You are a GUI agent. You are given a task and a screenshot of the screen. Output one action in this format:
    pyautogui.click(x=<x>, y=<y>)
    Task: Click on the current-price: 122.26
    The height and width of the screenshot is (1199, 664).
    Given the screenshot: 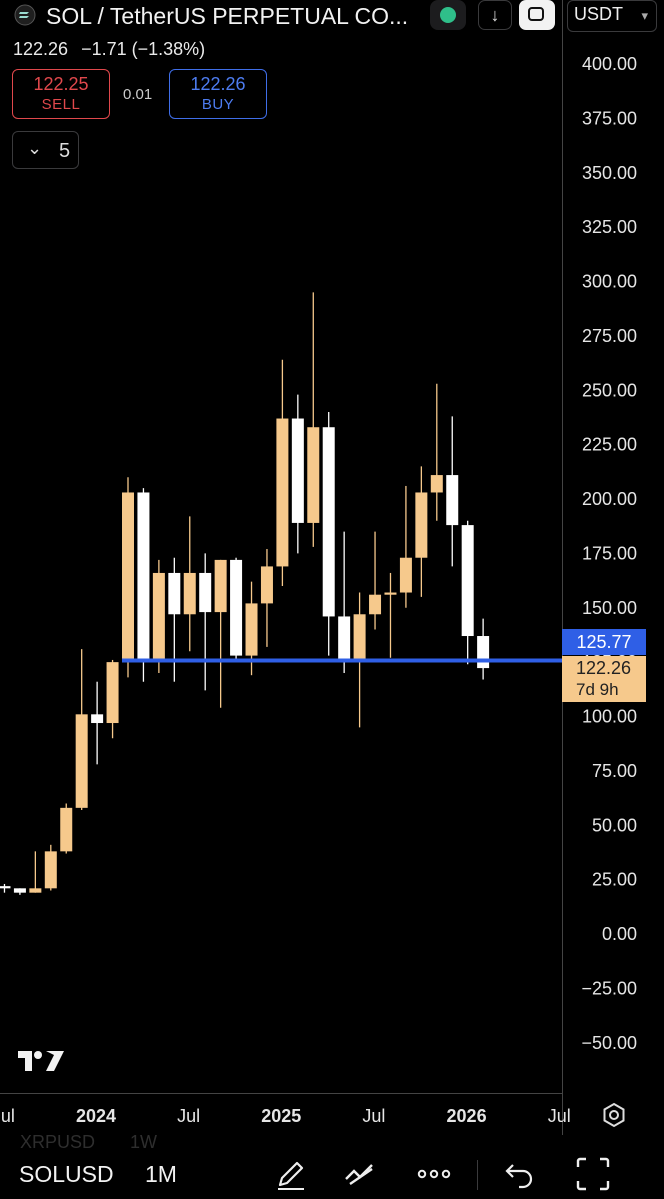 What is the action you would take?
    pyautogui.click(x=604, y=668)
    